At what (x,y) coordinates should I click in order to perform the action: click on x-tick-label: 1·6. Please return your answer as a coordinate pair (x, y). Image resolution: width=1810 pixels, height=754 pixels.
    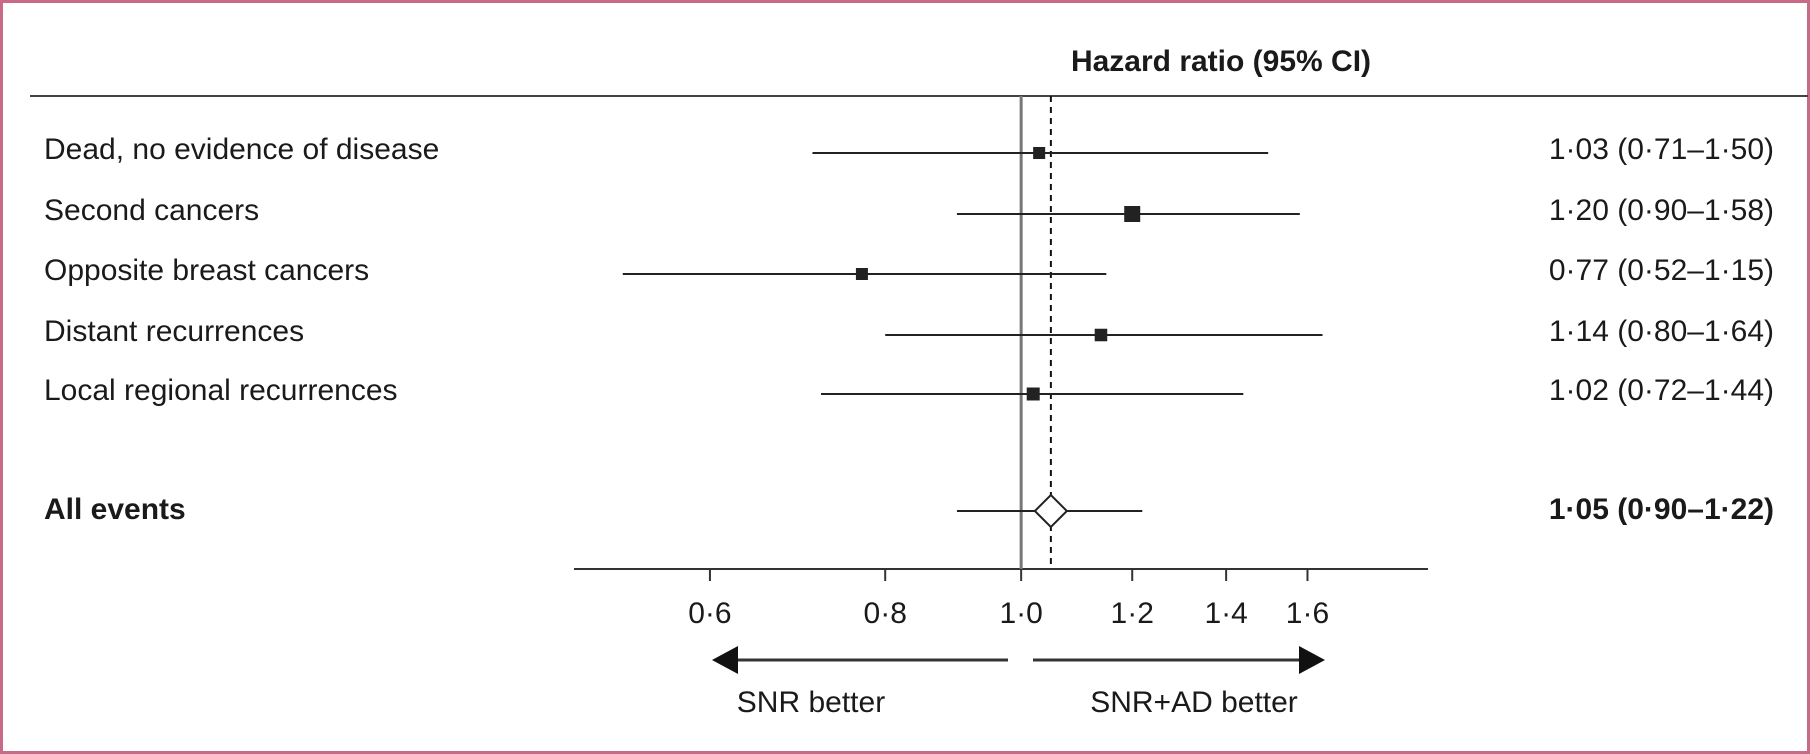
    Looking at the image, I should click on (1307, 613).